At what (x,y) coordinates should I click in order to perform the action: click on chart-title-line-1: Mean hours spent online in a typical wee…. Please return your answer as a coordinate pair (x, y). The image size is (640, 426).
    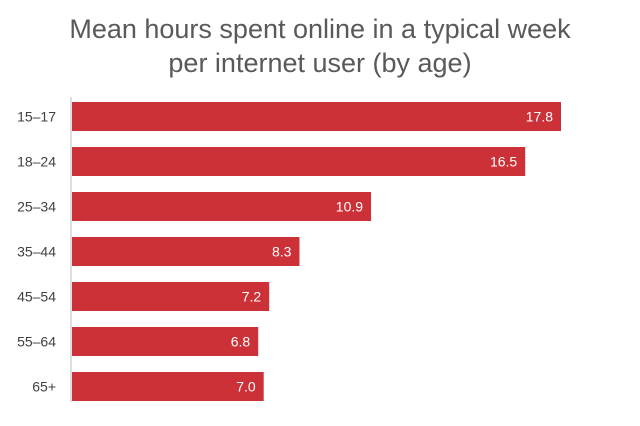
    Looking at the image, I should click on (320, 29).